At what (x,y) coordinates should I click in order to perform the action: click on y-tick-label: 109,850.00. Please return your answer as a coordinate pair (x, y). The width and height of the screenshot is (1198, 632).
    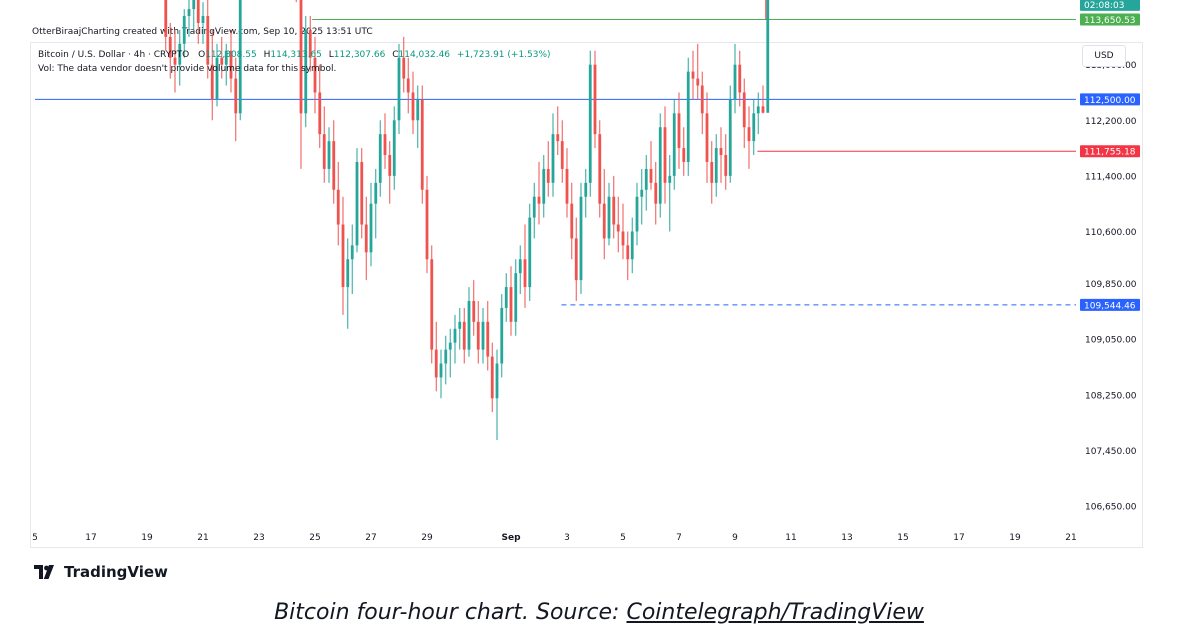
    Looking at the image, I should click on (1111, 285).